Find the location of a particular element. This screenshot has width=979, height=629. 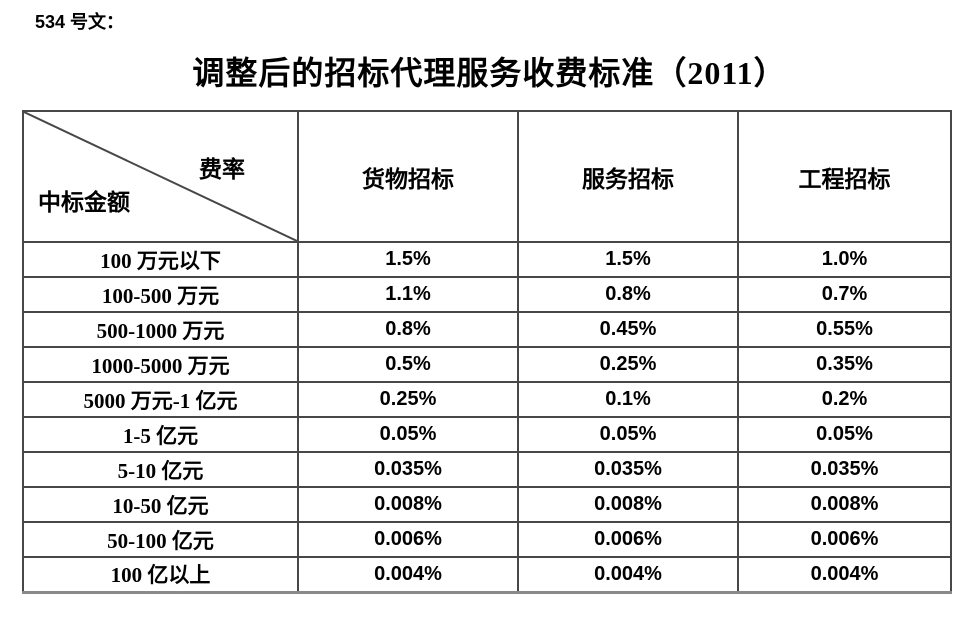

engineering-rate-cell: 1.0% is located at coordinates (844, 259).